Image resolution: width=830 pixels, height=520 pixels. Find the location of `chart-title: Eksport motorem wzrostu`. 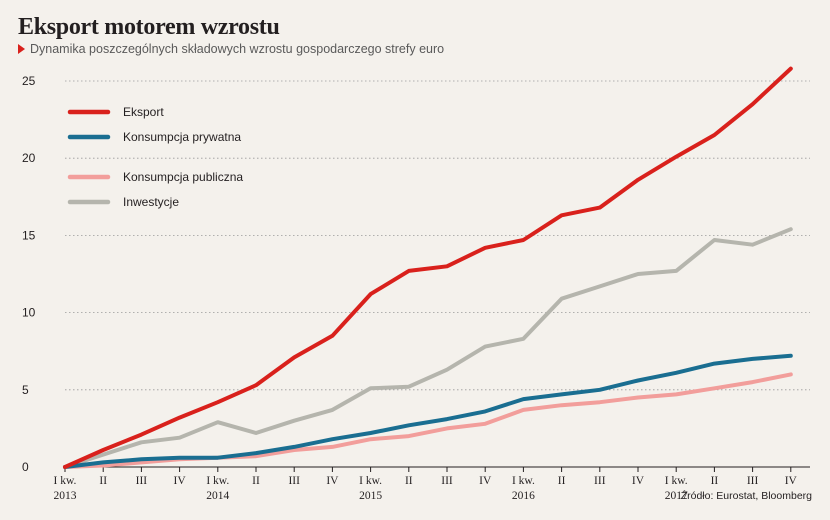

chart-title: Eksport motorem wzrostu is located at coordinates (149, 27).